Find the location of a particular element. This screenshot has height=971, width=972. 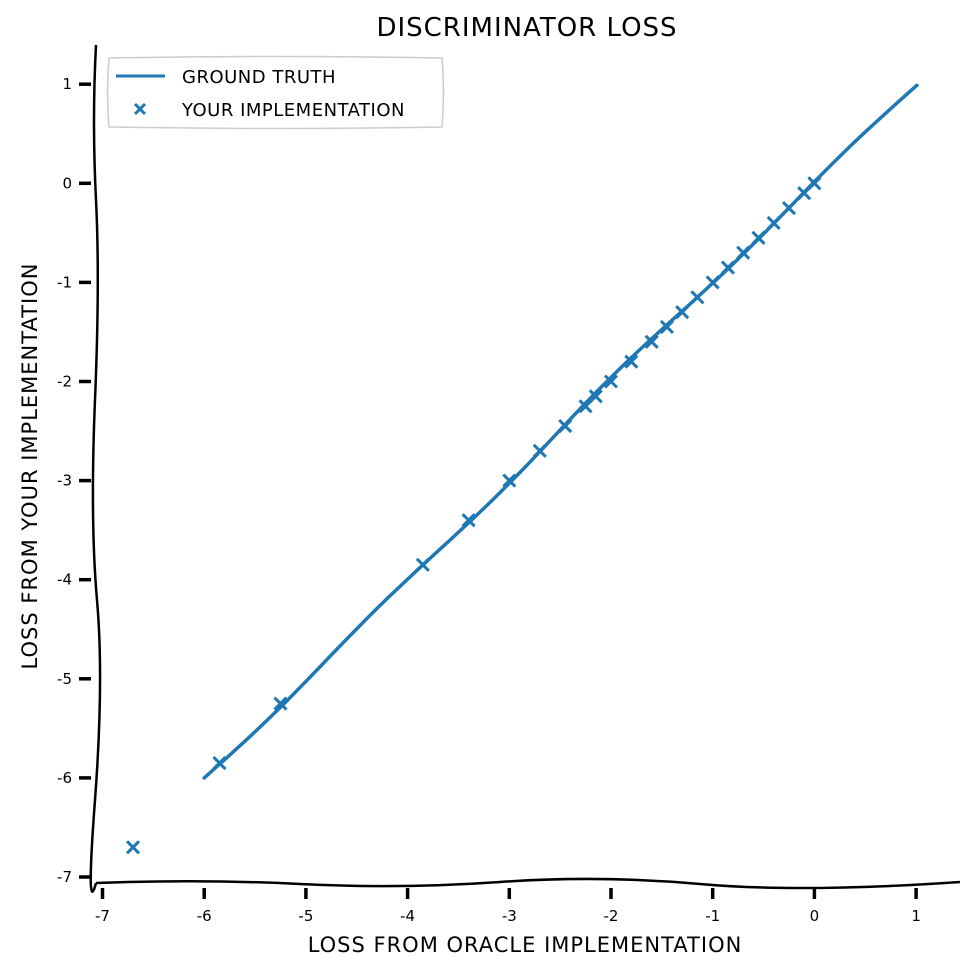

x-tick-label: -7 is located at coordinates (102, 916).